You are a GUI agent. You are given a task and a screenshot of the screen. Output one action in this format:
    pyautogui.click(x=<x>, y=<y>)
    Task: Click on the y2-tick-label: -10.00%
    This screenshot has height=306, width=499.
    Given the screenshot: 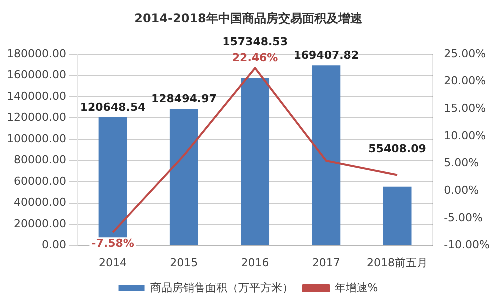 What is the action you would take?
    pyautogui.click(x=467, y=245)
    